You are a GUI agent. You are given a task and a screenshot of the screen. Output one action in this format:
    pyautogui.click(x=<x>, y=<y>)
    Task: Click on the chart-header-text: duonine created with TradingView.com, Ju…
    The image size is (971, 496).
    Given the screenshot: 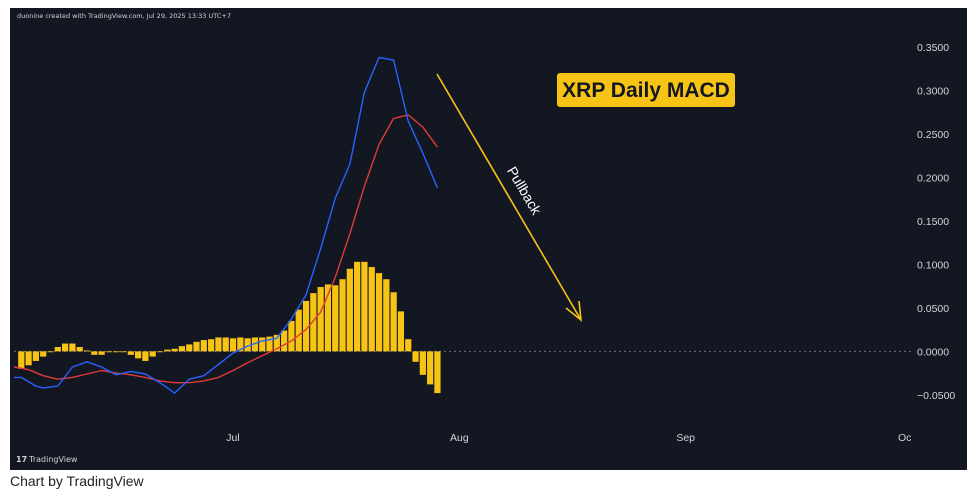 What is the action you would take?
    pyautogui.click(x=124, y=16)
    